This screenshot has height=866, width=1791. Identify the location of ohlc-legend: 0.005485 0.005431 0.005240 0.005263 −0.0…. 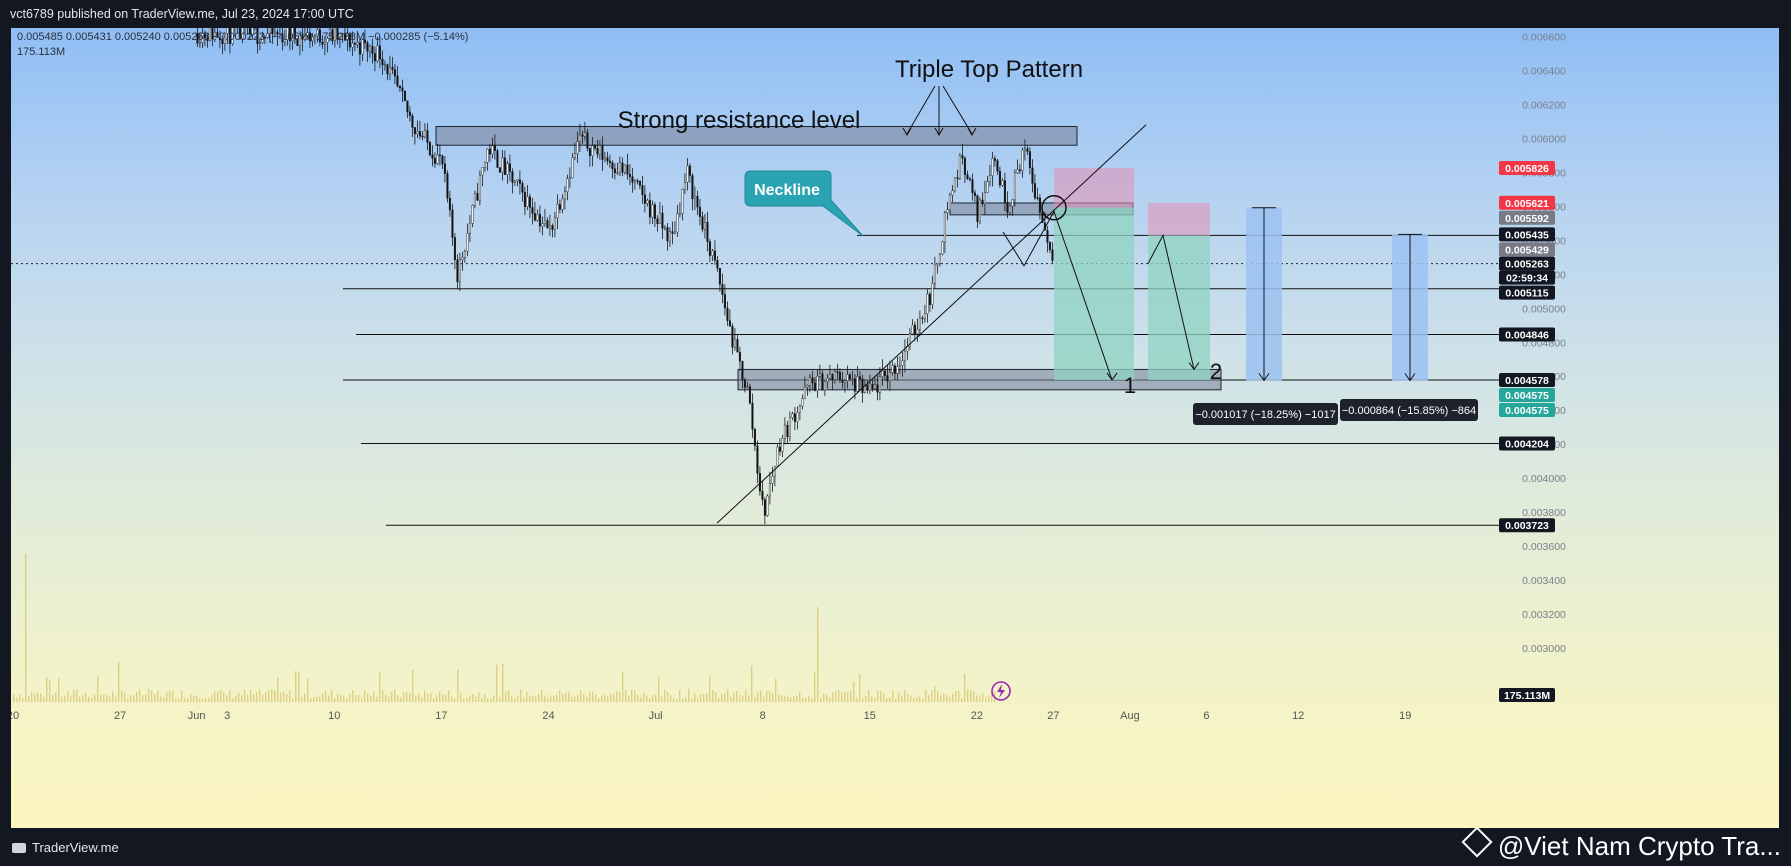
(242, 37).